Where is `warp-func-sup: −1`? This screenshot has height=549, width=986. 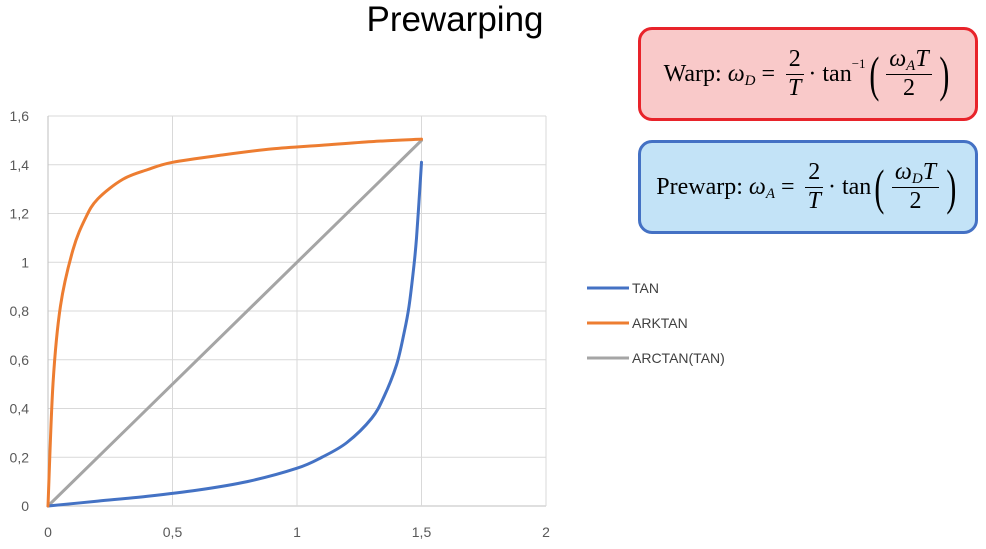 warp-func-sup: −1 is located at coordinates (858, 63).